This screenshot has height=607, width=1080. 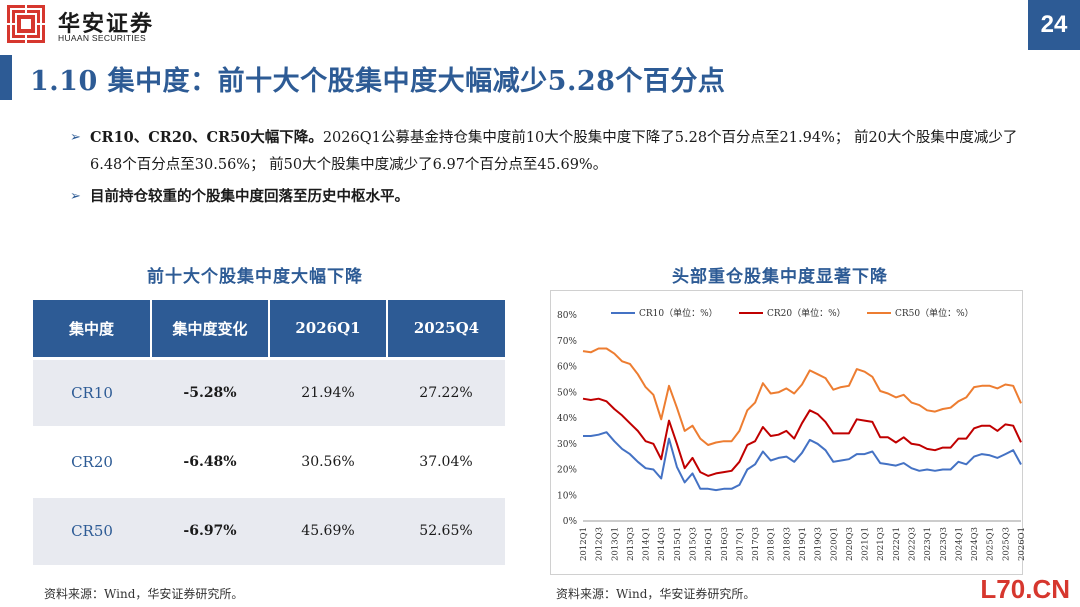 What do you see at coordinates (756, 544) in the screenshot?
I see `x-tick-label: 2017Q3` at bounding box center [756, 544].